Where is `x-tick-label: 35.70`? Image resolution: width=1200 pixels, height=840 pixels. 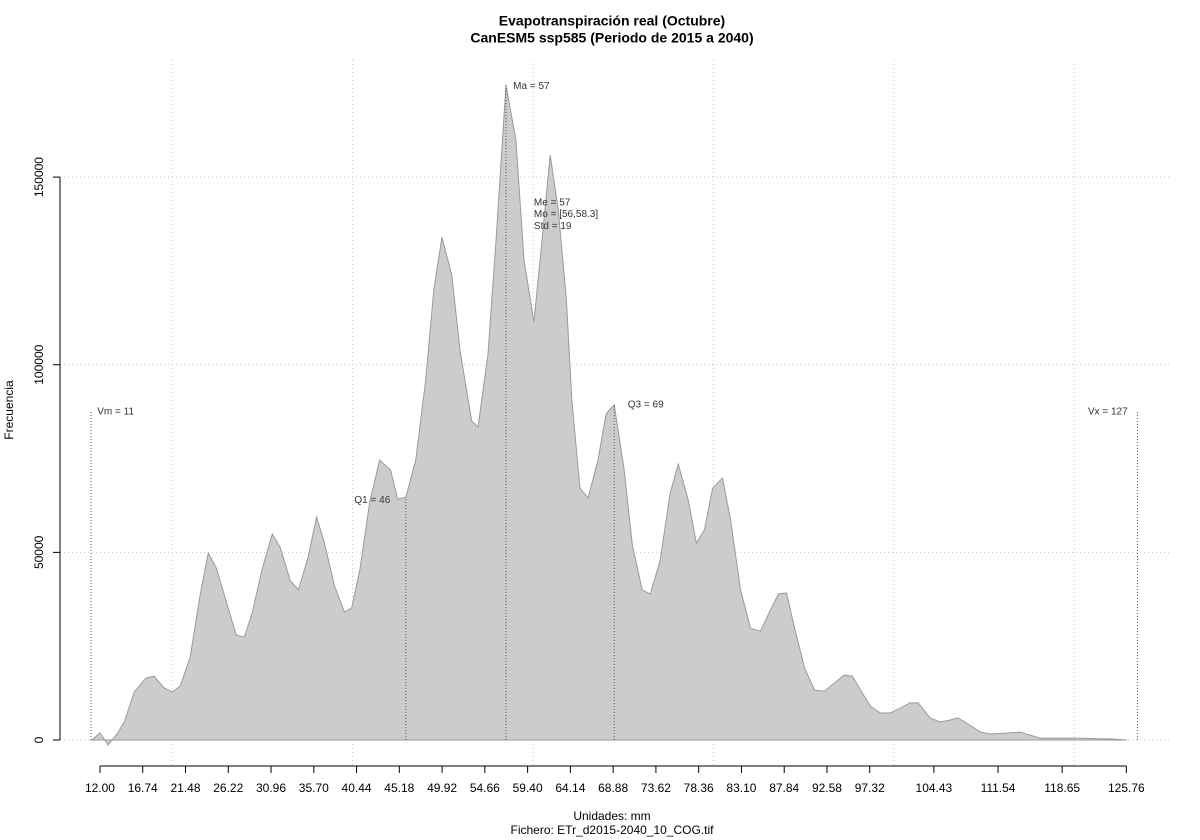 x-tick-label: 35.70 is located at coordinates (314, 788).